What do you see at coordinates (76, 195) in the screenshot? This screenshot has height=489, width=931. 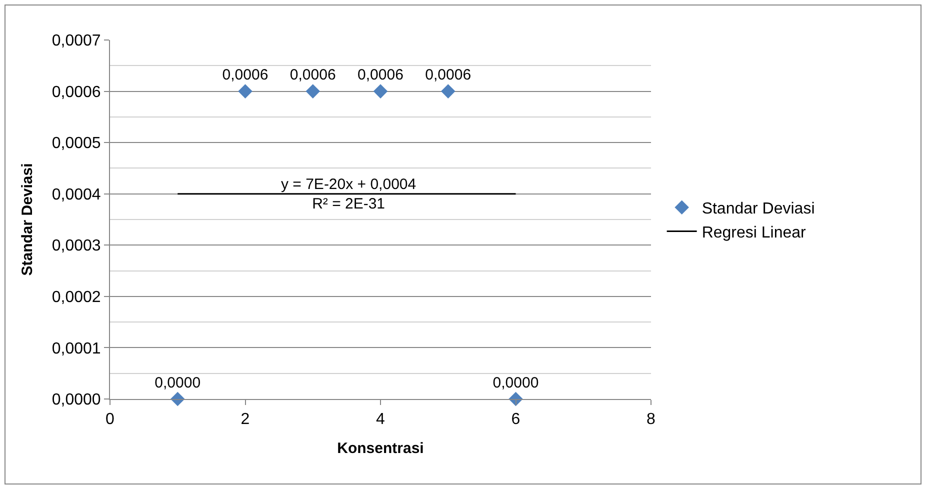 I see `y-tick-label: 0,0004` at bounding box center [76, 195].